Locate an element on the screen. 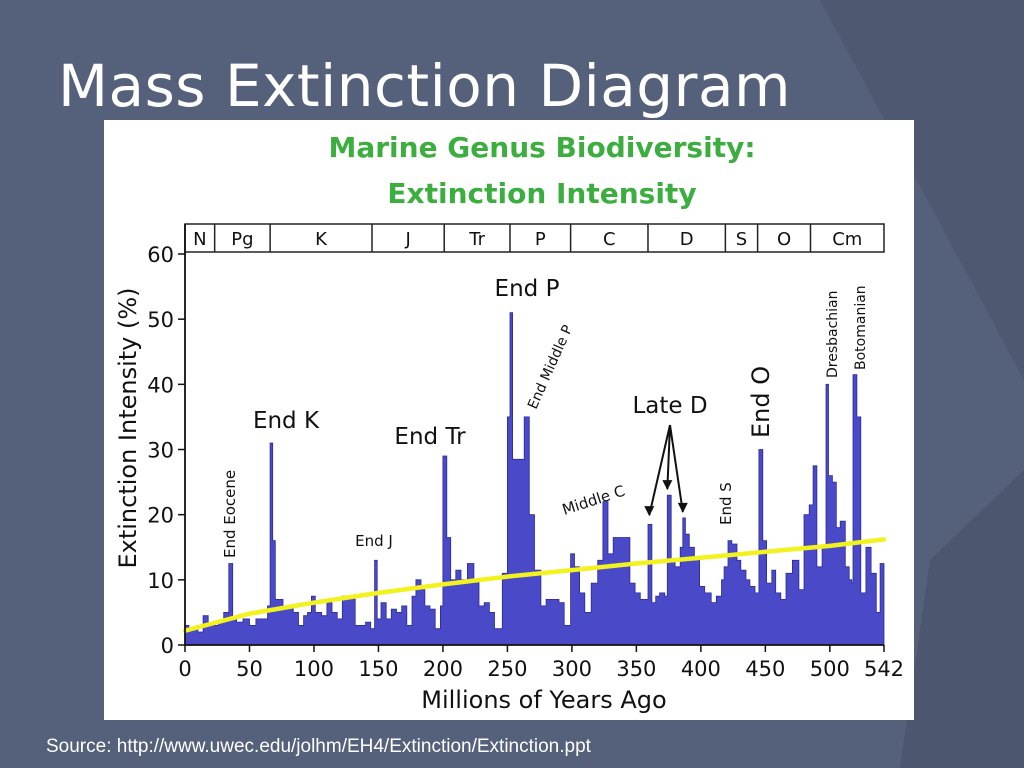 Image resolution: width=1024 pixels, height=768 pixels. annotation-end-j: End J is located at coordinates (374, 541).